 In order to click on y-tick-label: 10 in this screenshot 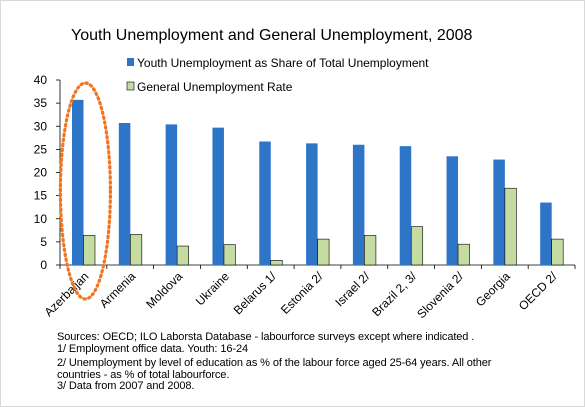, I will do `click(41, 219)`.